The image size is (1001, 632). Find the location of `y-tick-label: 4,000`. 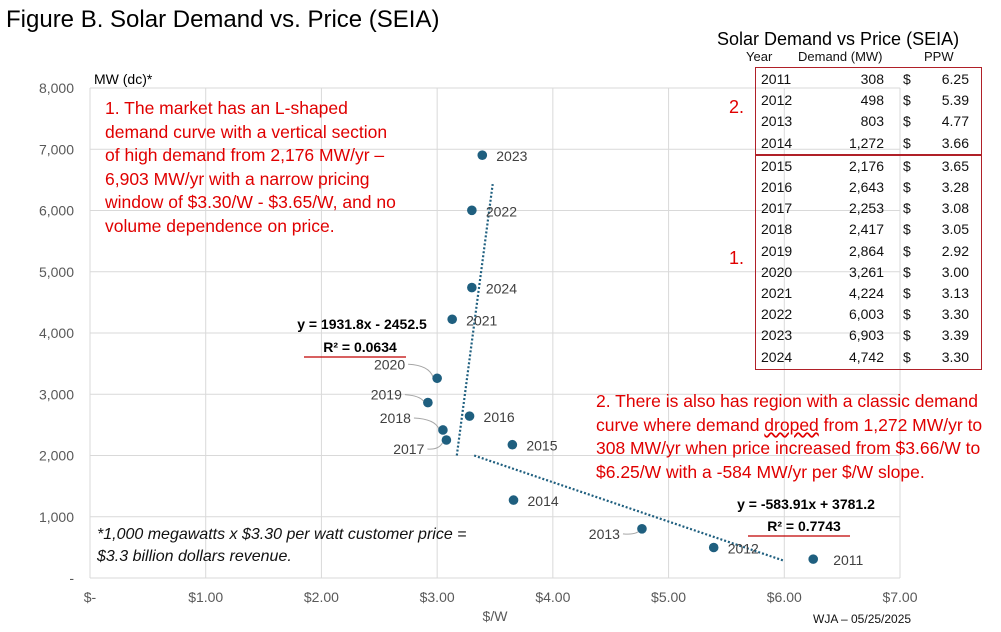

y-tick-label: 4,000 is located at coordinates (56, 333).